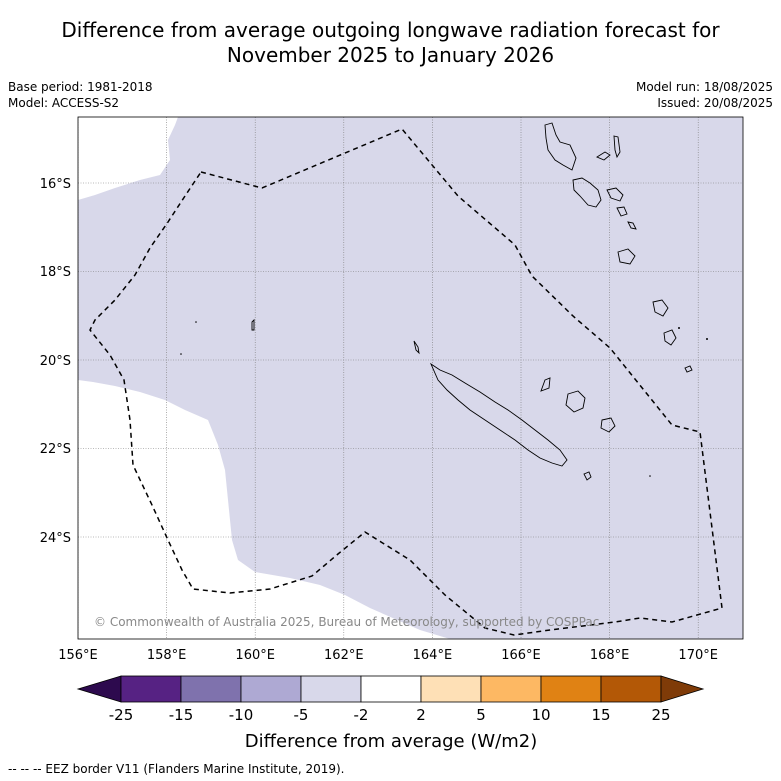 Image resolution: width=781 pixels, height=781 pixels. What do you see at coordinates (626, 256) in the screenshot?
I see `efate-coastline` at bounding box center [626, 256].